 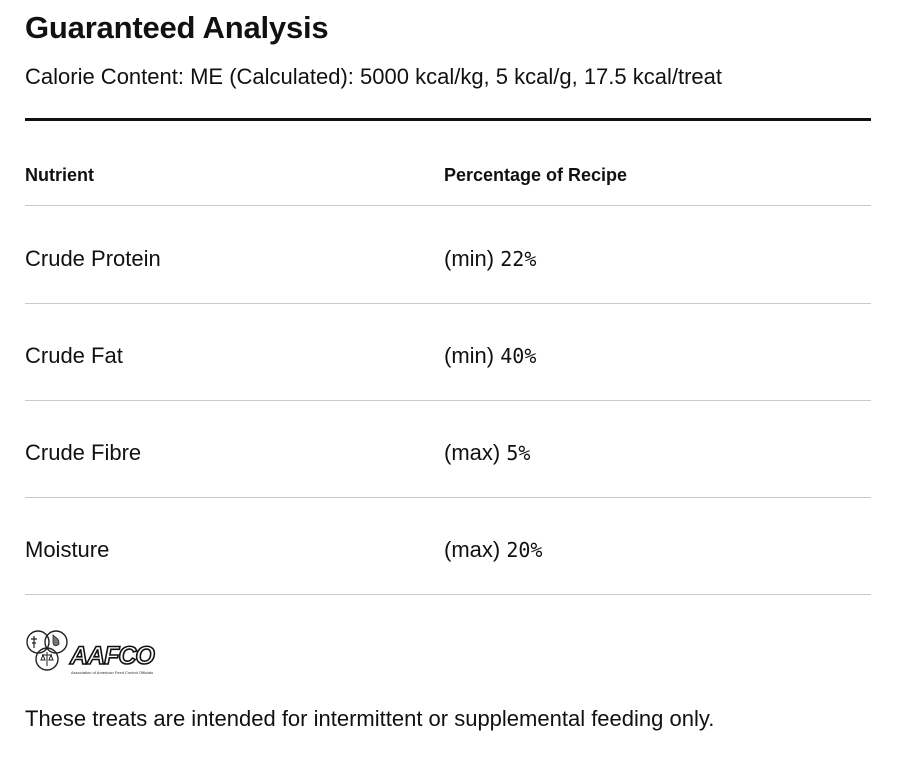 I want to click on aafco-seal-icon, so click(x=47, y=650).